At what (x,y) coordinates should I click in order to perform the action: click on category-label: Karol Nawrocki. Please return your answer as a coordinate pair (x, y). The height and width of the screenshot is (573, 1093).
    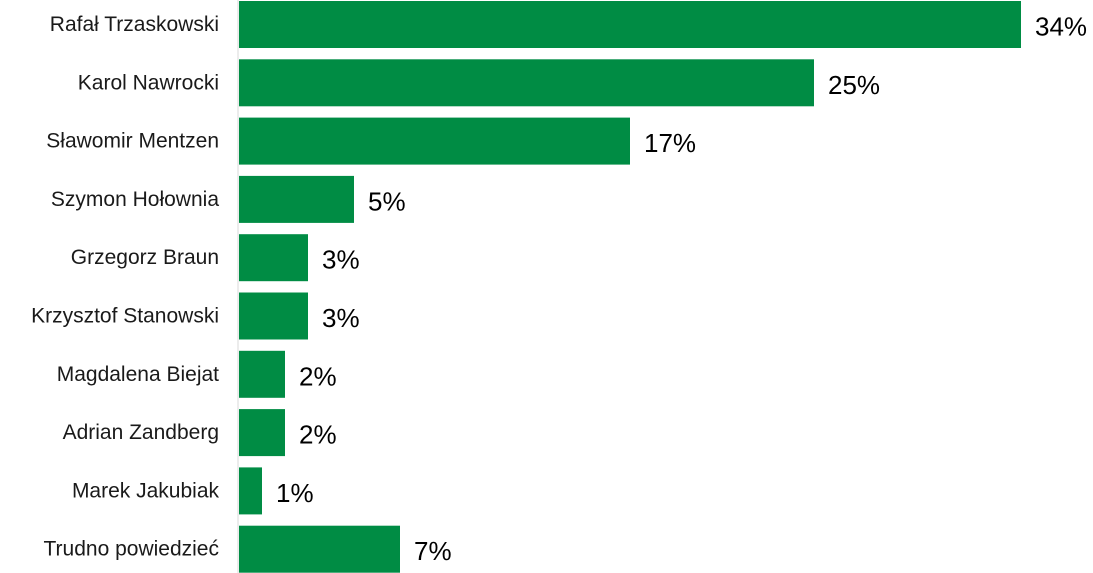
    Looking at the image, I should click on (148, 82).